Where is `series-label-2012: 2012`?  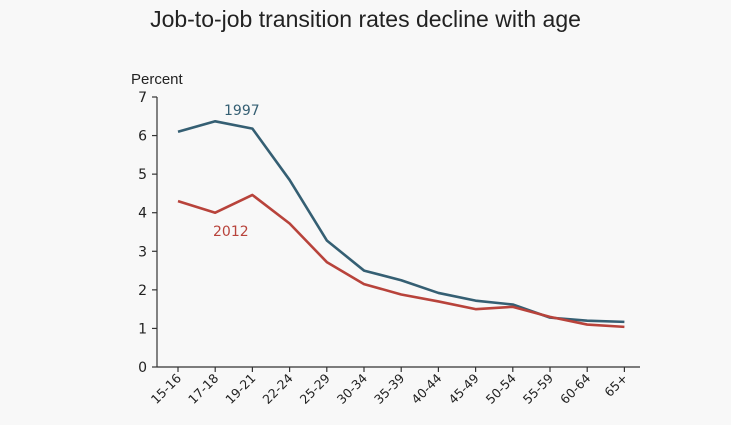
series-label-2012: 2012 is located at coordinates (231, 232).